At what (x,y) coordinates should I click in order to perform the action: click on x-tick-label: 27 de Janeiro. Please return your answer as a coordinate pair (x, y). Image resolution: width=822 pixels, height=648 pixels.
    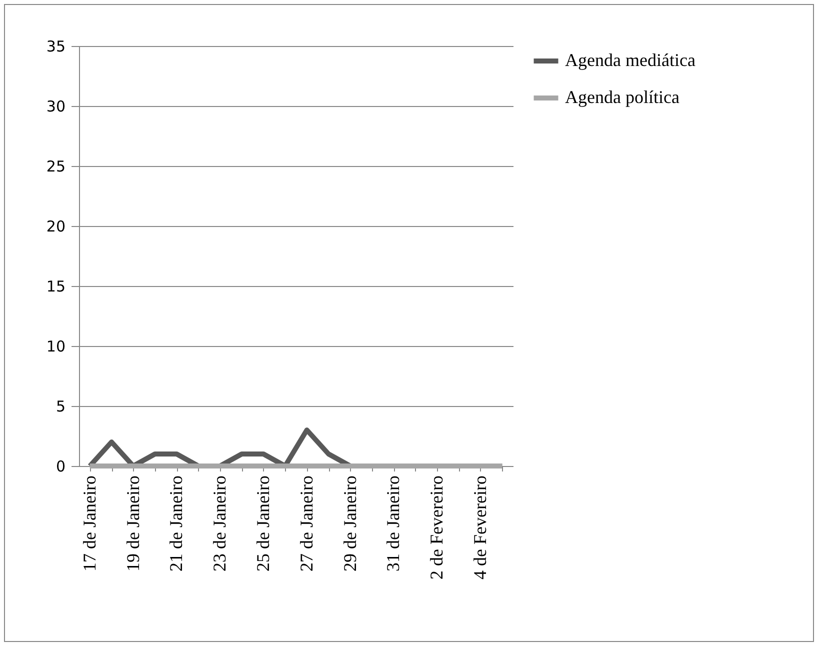
    Looking at the image, I should click on (306, 524).